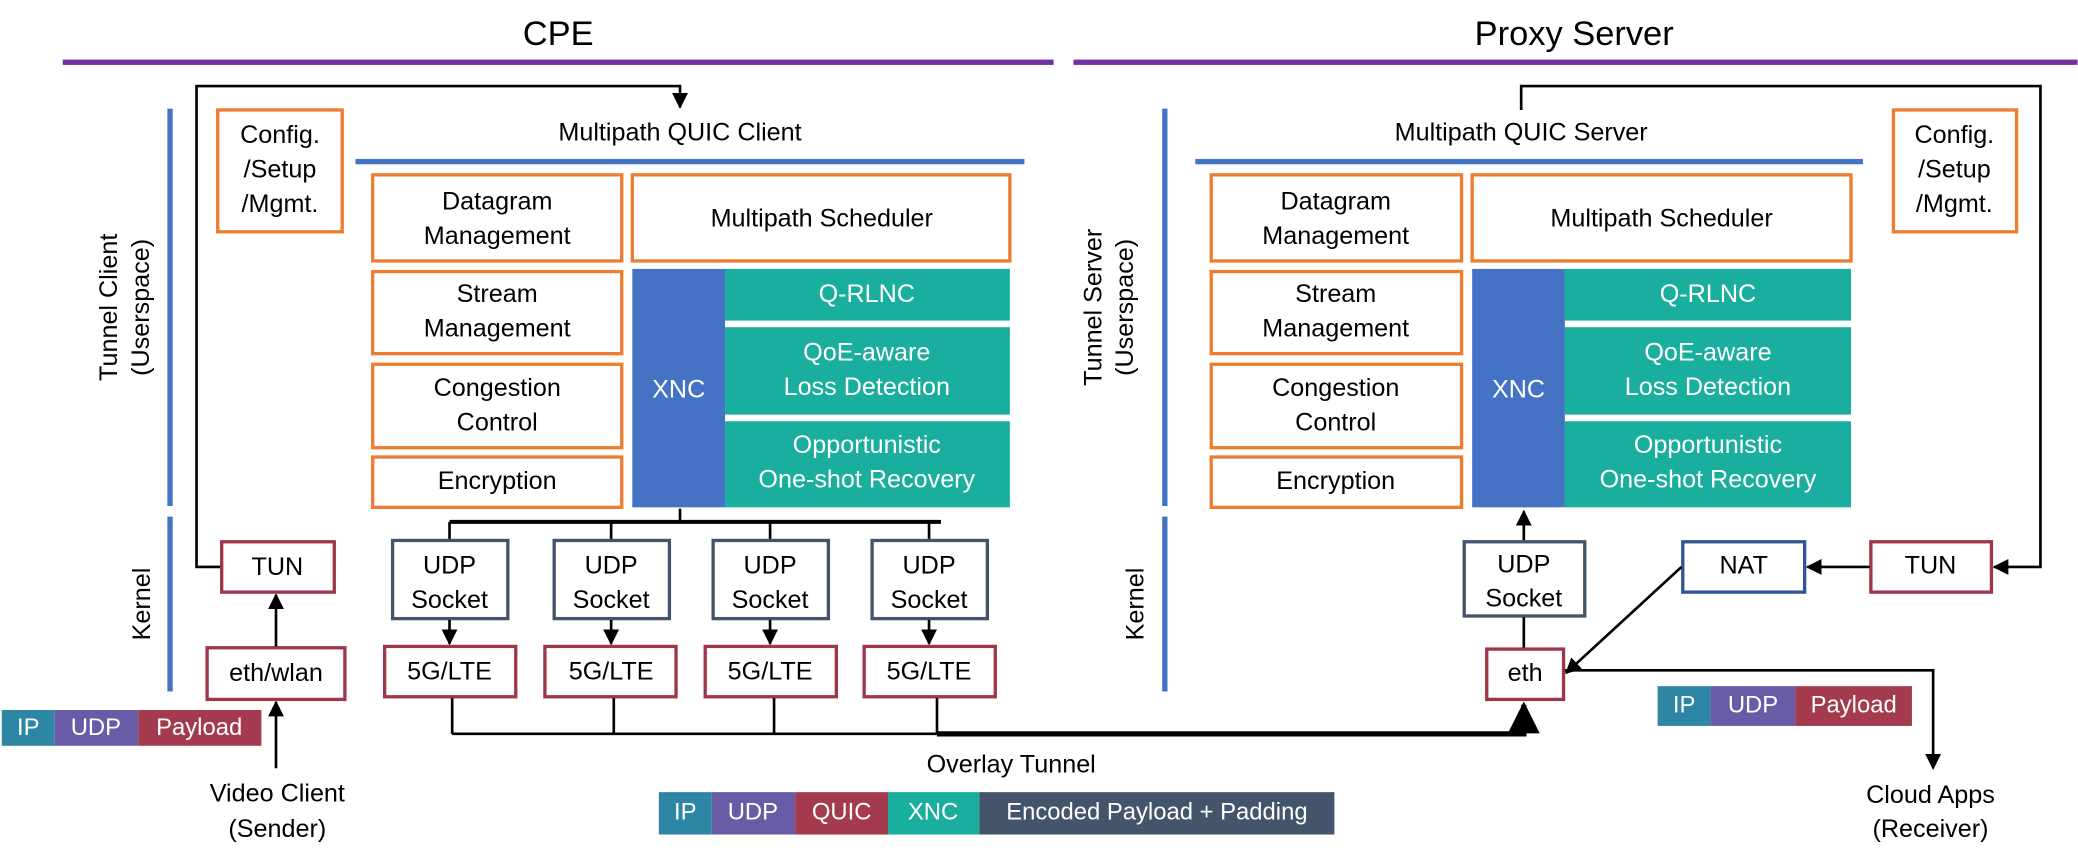 The width and height of the screenshot is (2078, 865). I want to click on cpe-q-rlnc: Q-RLNC, so click(867, 294).